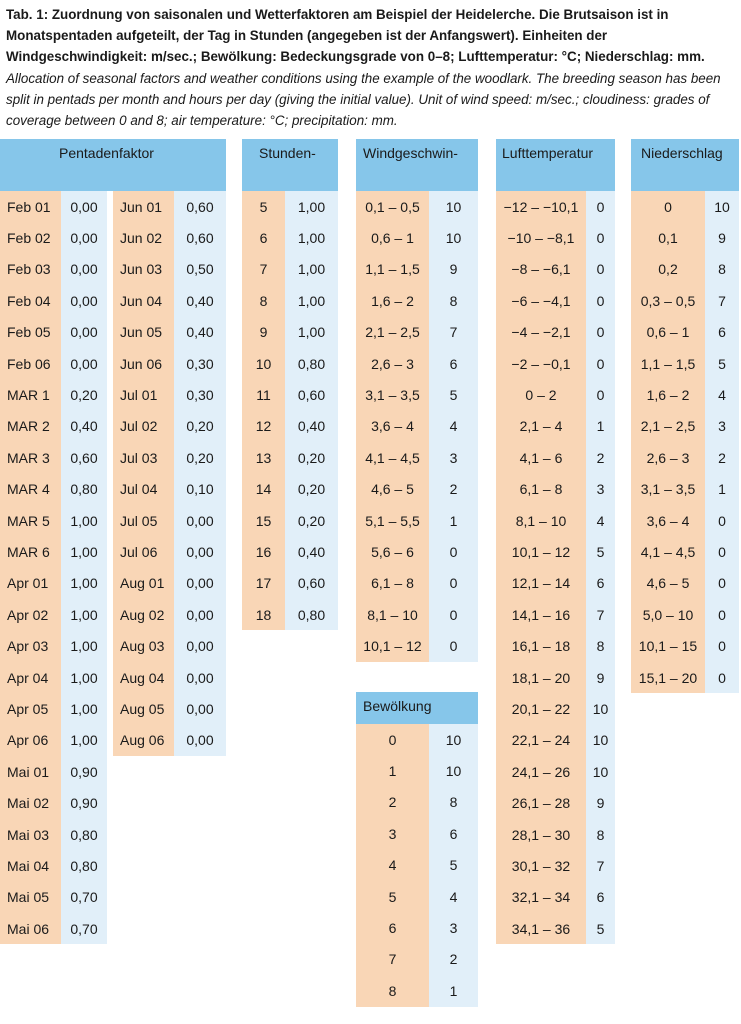  I want to click on table-row: Jul 03 0,20, so click(169, 458).